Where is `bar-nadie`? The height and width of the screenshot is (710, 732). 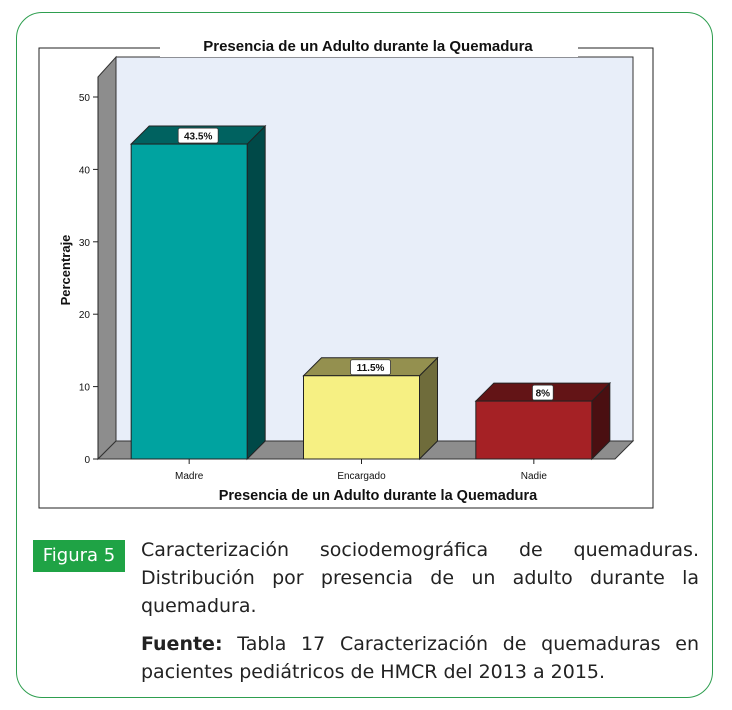 bar-nadie is located at coordinates (534, 430).